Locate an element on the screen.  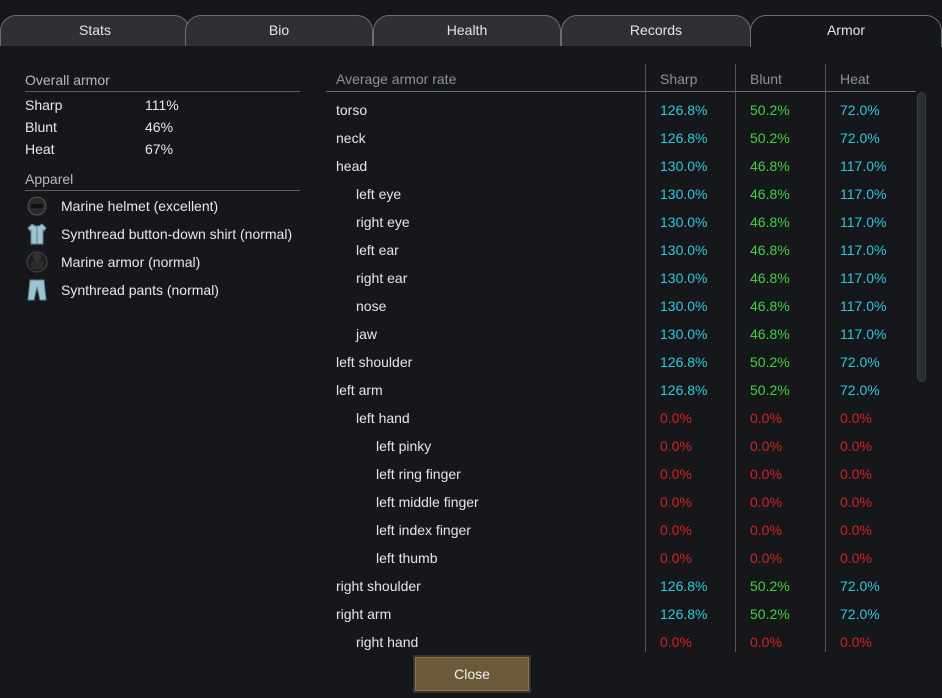
body-part-label: left index finger is located at coordinates (423, 530).